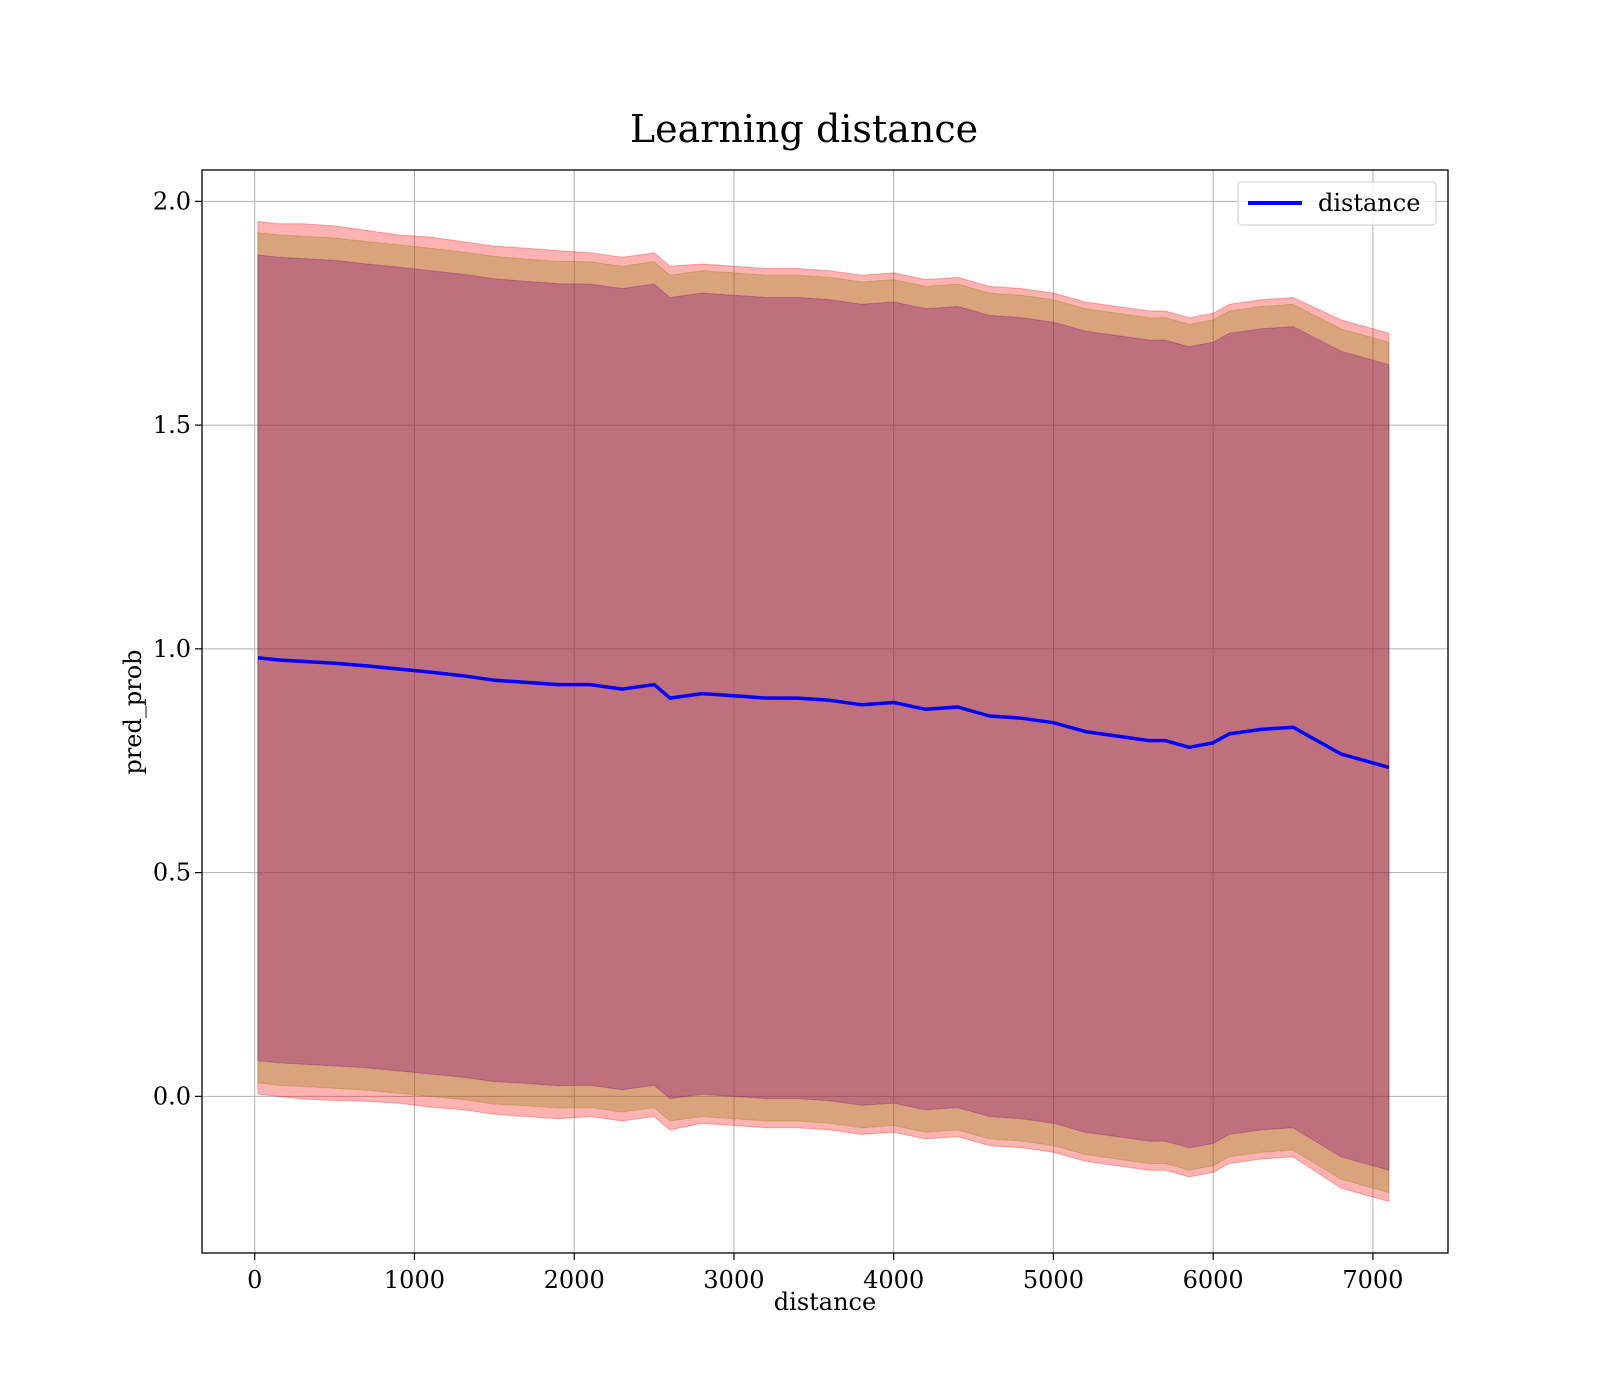 The width and height of the screenshot is (1600, 1400). What do you see at coordinates (1369, 203) in the screenshot?
I see `legend-label-distance: distance` at bounding box center [1369, 203].